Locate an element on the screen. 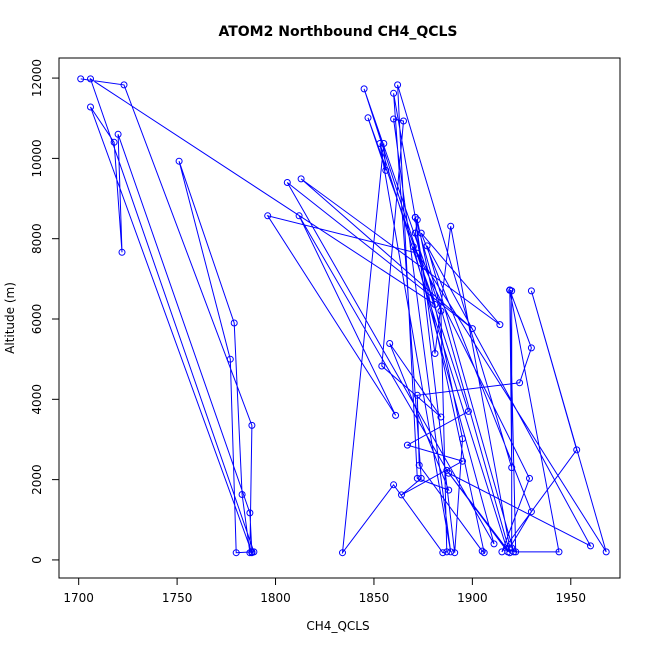  x-tick-label: 1950 is located at coordinates (571, 598).